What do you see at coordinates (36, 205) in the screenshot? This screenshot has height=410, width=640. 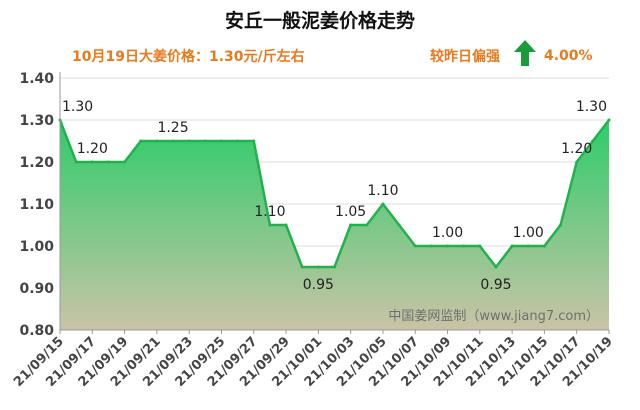 I see `y-tick-label: 1.10` at bounding box center [36, 205].